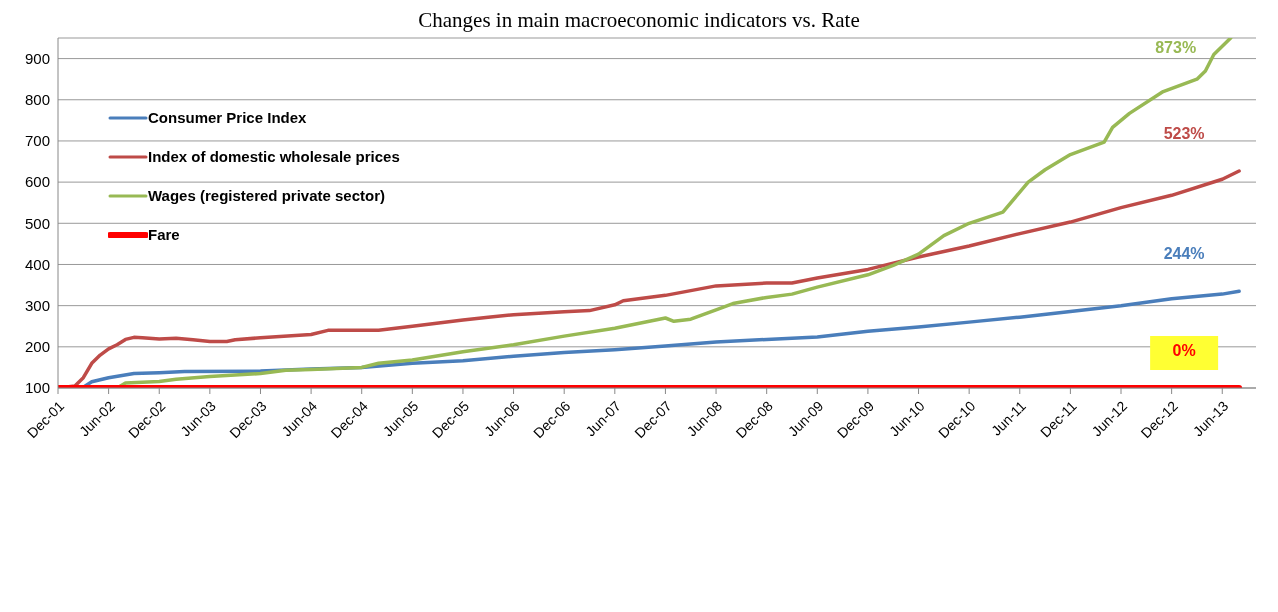 The height and width of the screenshot is (612, 1278). I want to click on y-tick-label: 600, so click(37, 182).